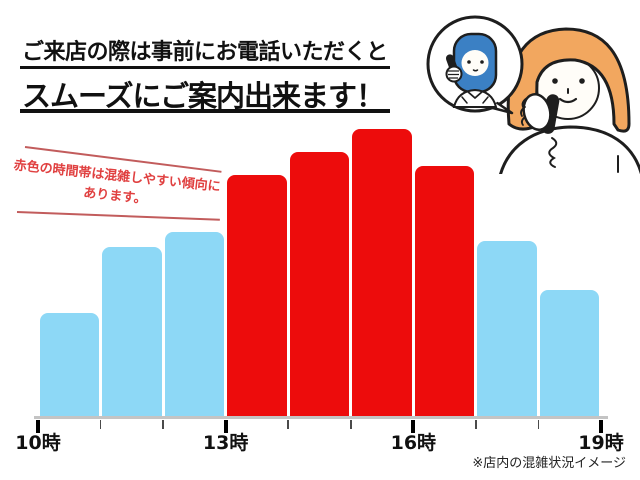 The image size is (640, 480). I want to click on staff-eye-left, so click(469, 62).